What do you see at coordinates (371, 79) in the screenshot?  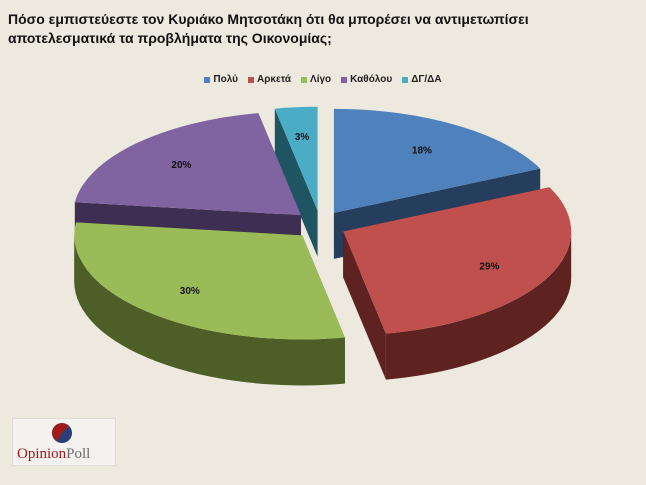 I see `legend-label: Καθόλου` at bounding box center [371, 79].